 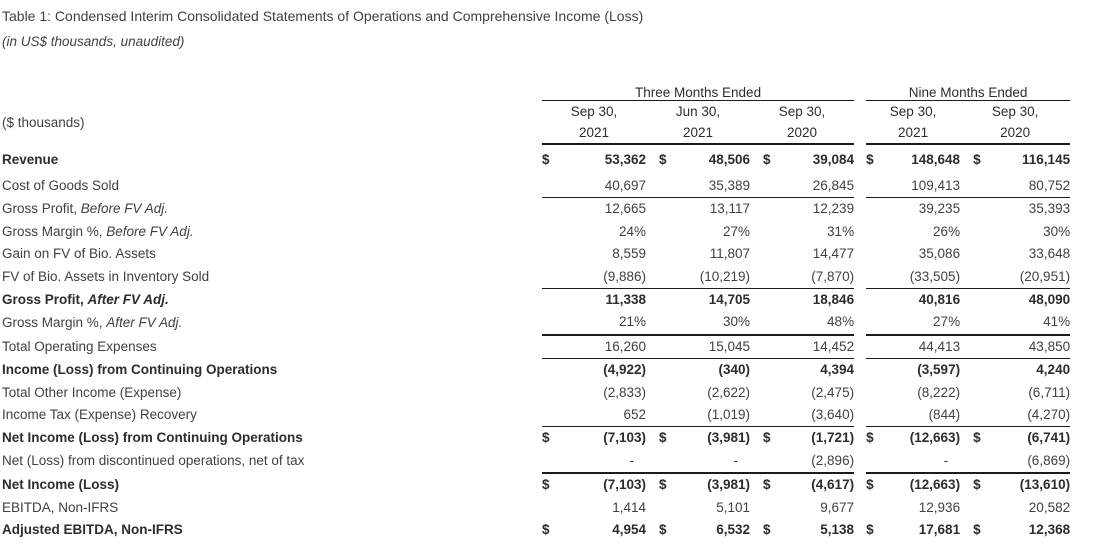 I want to click on value-cell: (1,721), so click(x=833, y=438).